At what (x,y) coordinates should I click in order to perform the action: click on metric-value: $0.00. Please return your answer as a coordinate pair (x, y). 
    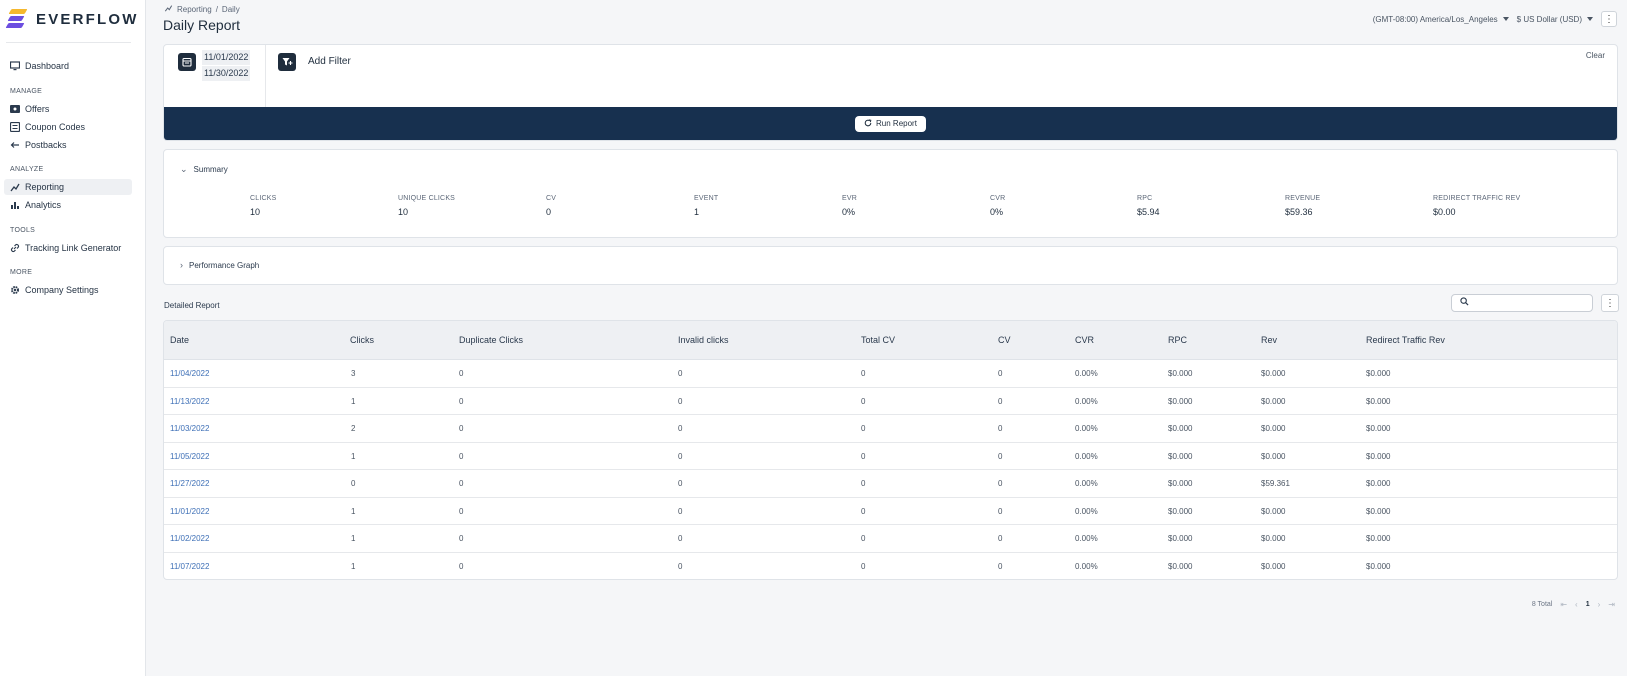
    Looking at the image, I should click on (1444, 212).